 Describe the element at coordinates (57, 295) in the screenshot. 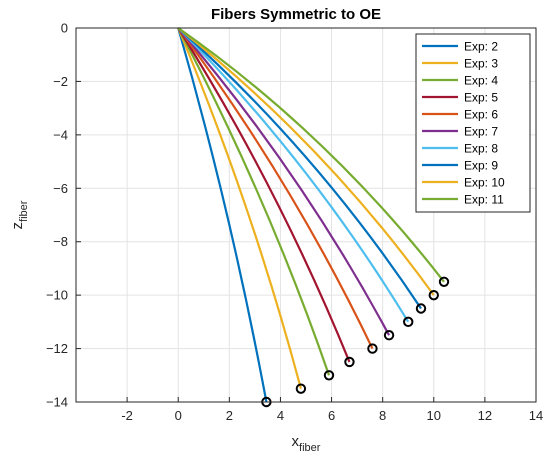

I see `y-tick-label: −10` at that location.